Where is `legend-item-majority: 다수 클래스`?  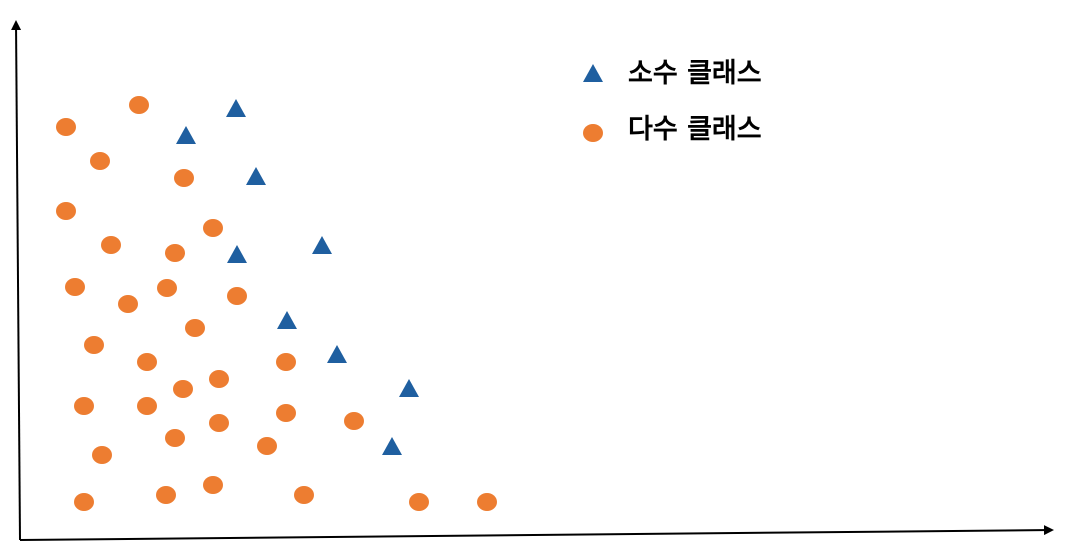
legend-item-majority: 다수 클래스 is located at coordinates (672, 129).